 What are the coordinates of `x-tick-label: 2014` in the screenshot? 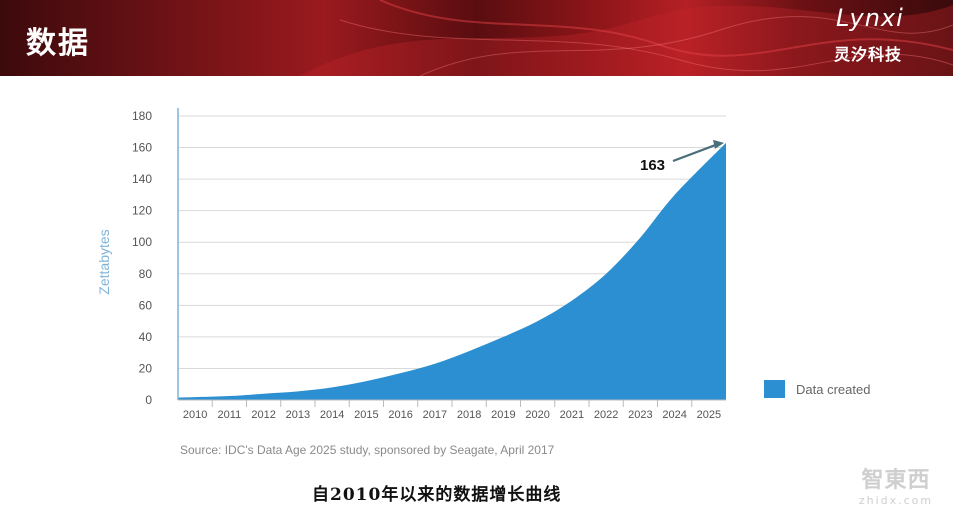 It's located at (332, 415).